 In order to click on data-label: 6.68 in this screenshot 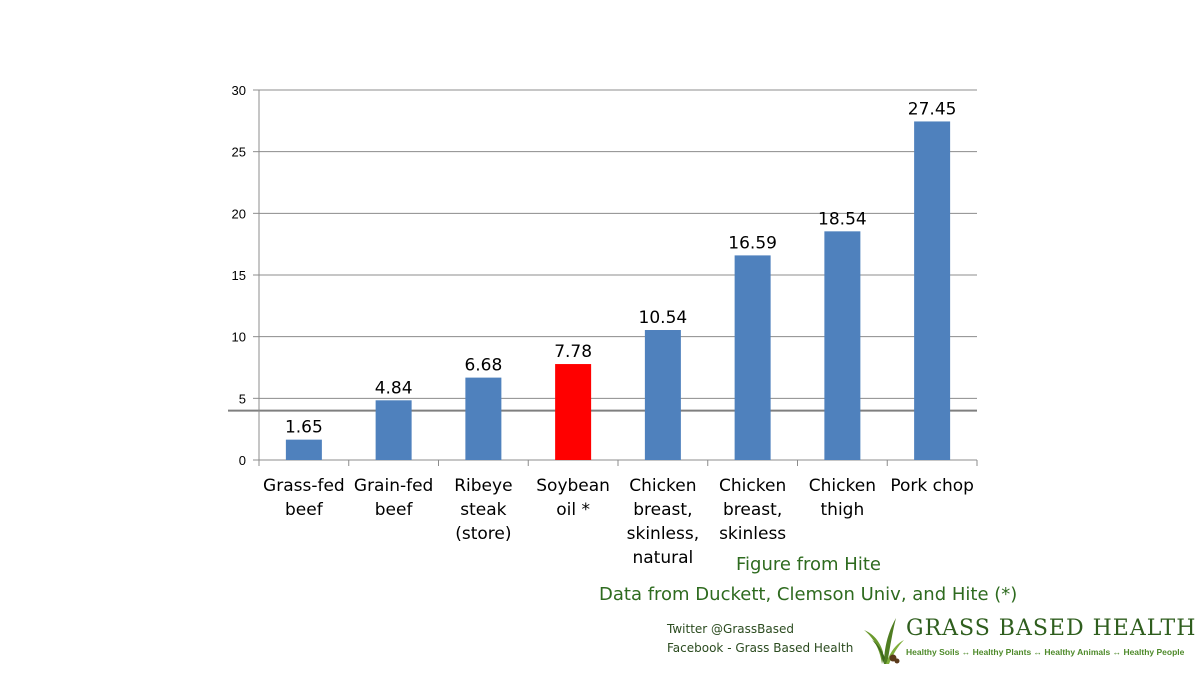, I will do `click(483, 366)`.